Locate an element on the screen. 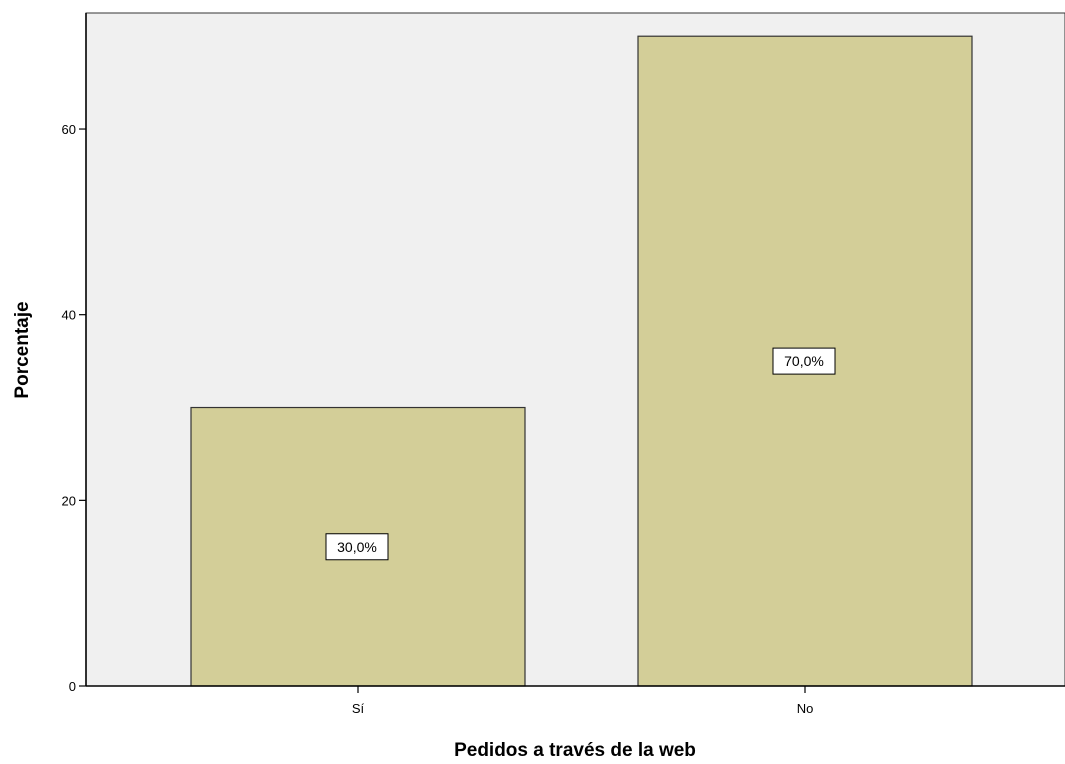 The height and width of the screenshot is (764, 1065). x-tick-label-0: Sí is located at coordinates (358, 708).